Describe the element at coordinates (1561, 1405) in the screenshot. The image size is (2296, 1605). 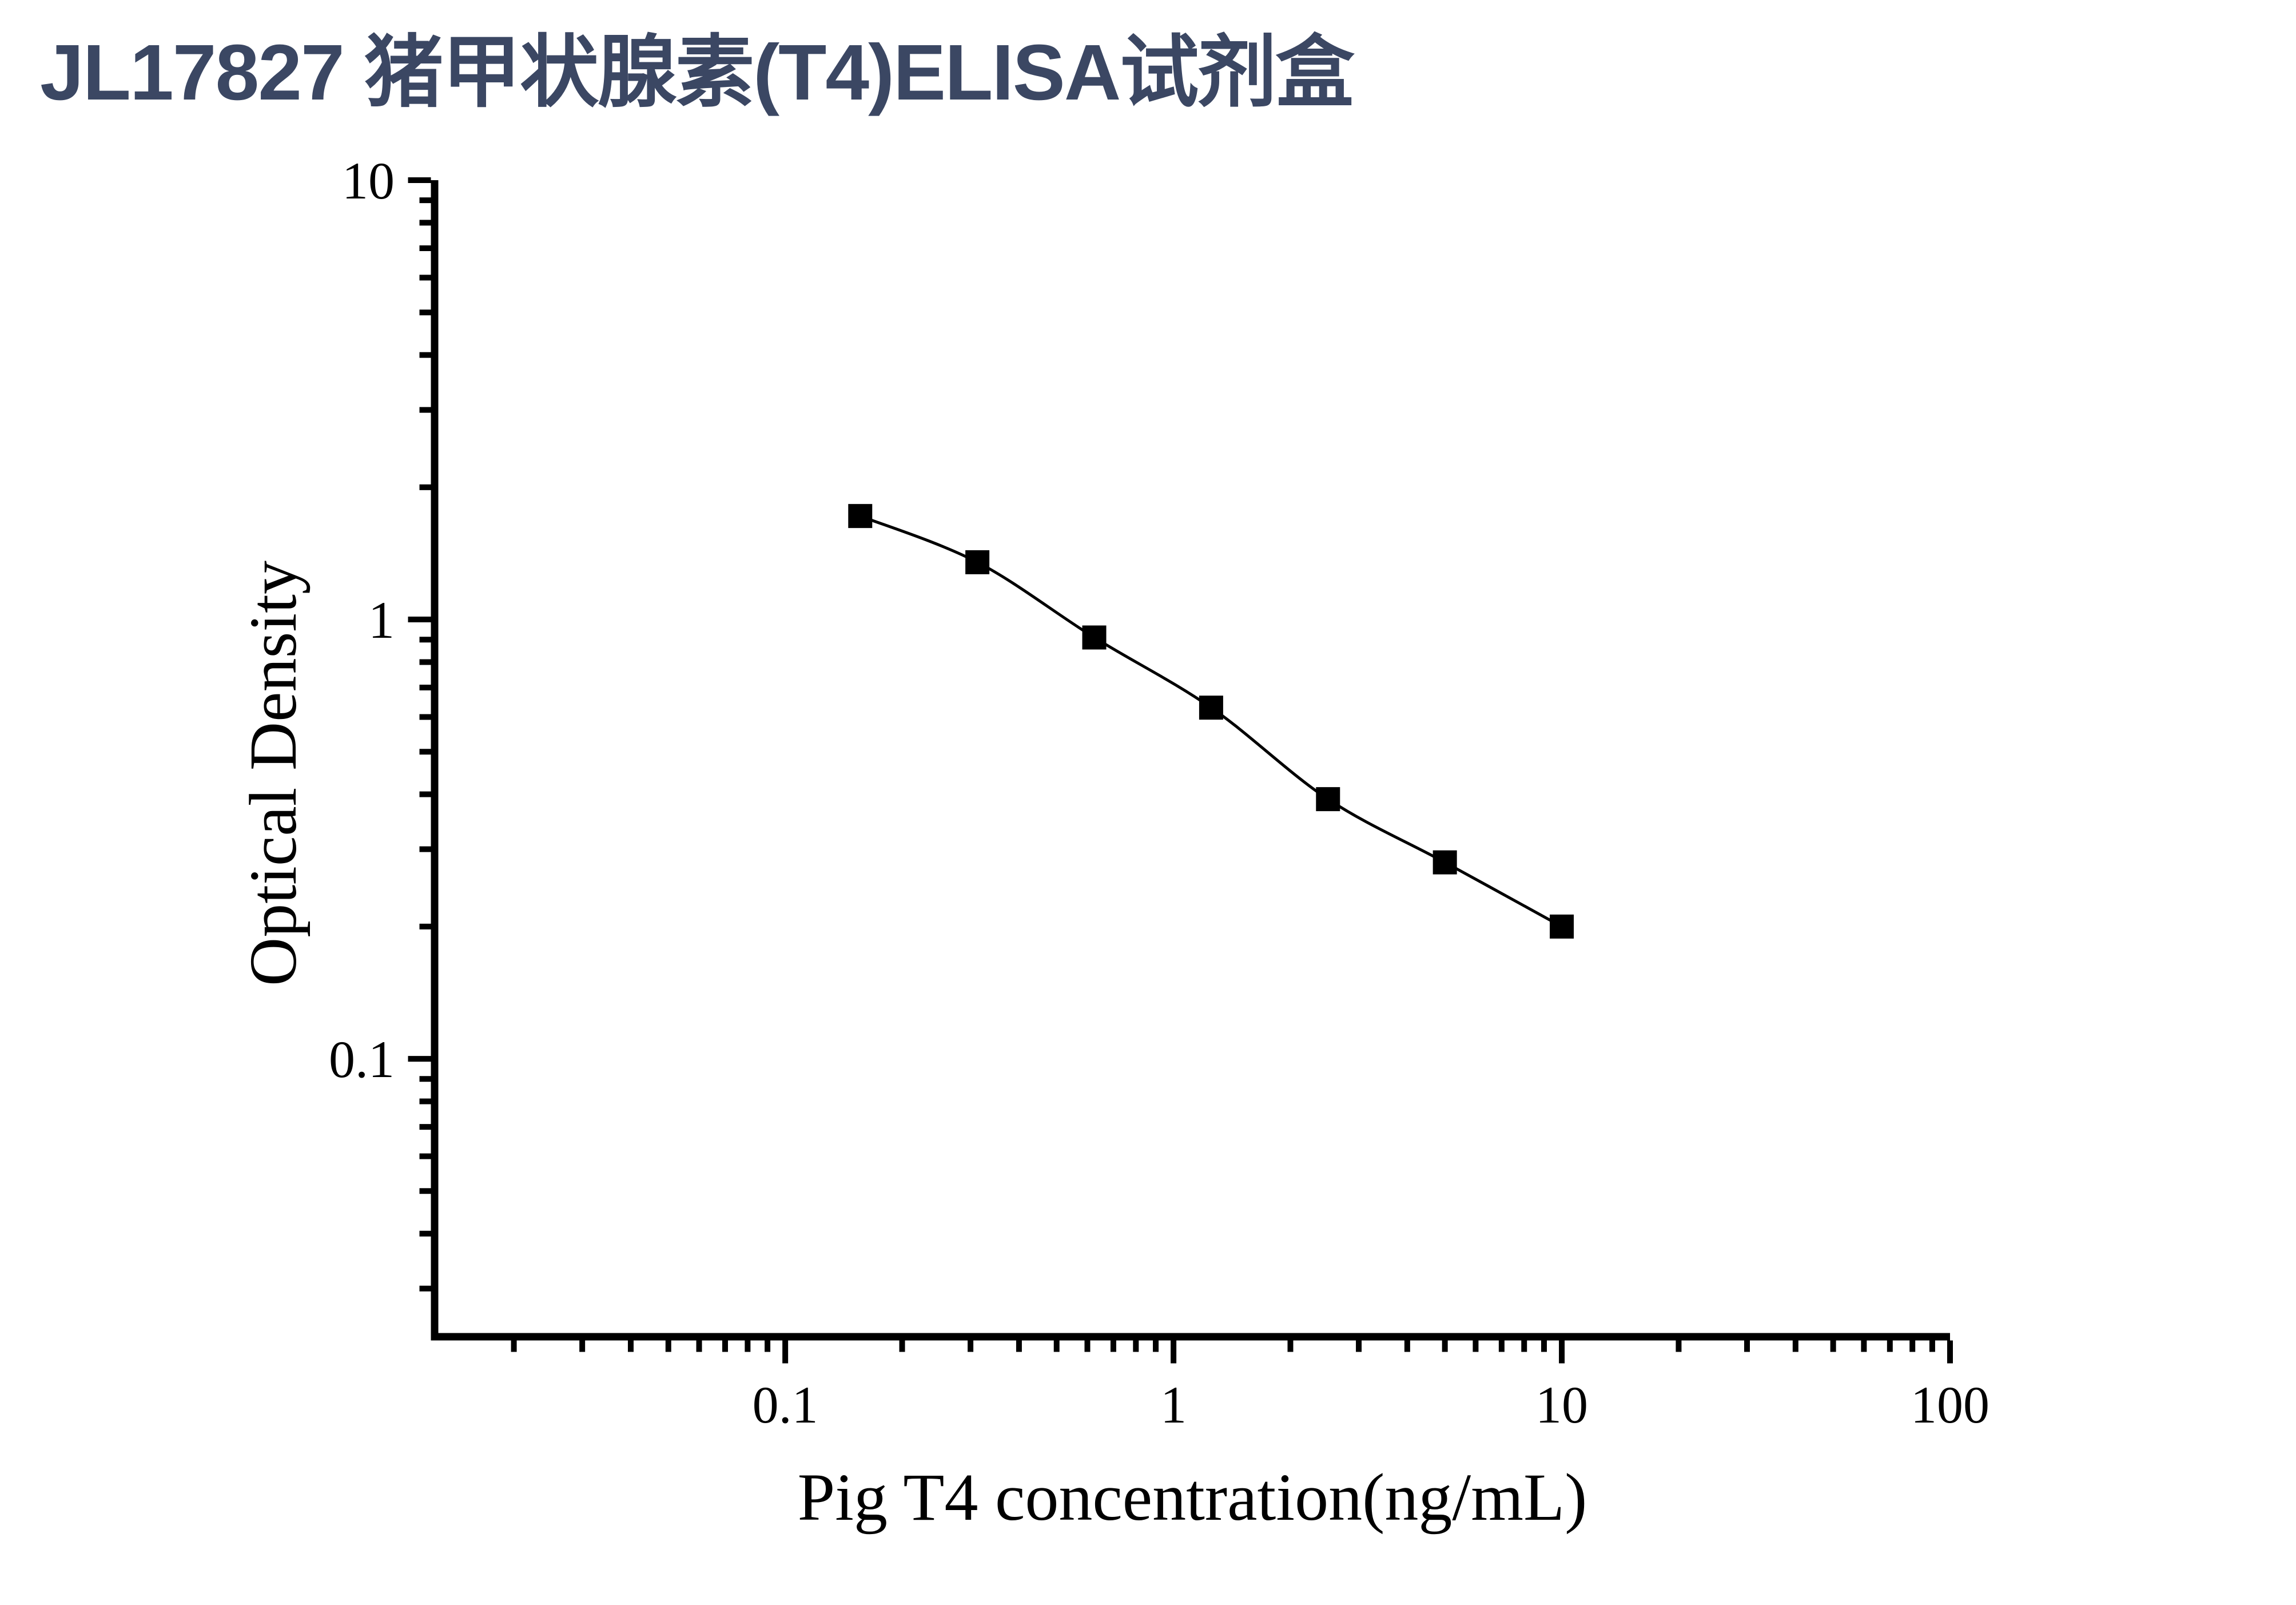
I see `x-tick-label: 10` at that location.